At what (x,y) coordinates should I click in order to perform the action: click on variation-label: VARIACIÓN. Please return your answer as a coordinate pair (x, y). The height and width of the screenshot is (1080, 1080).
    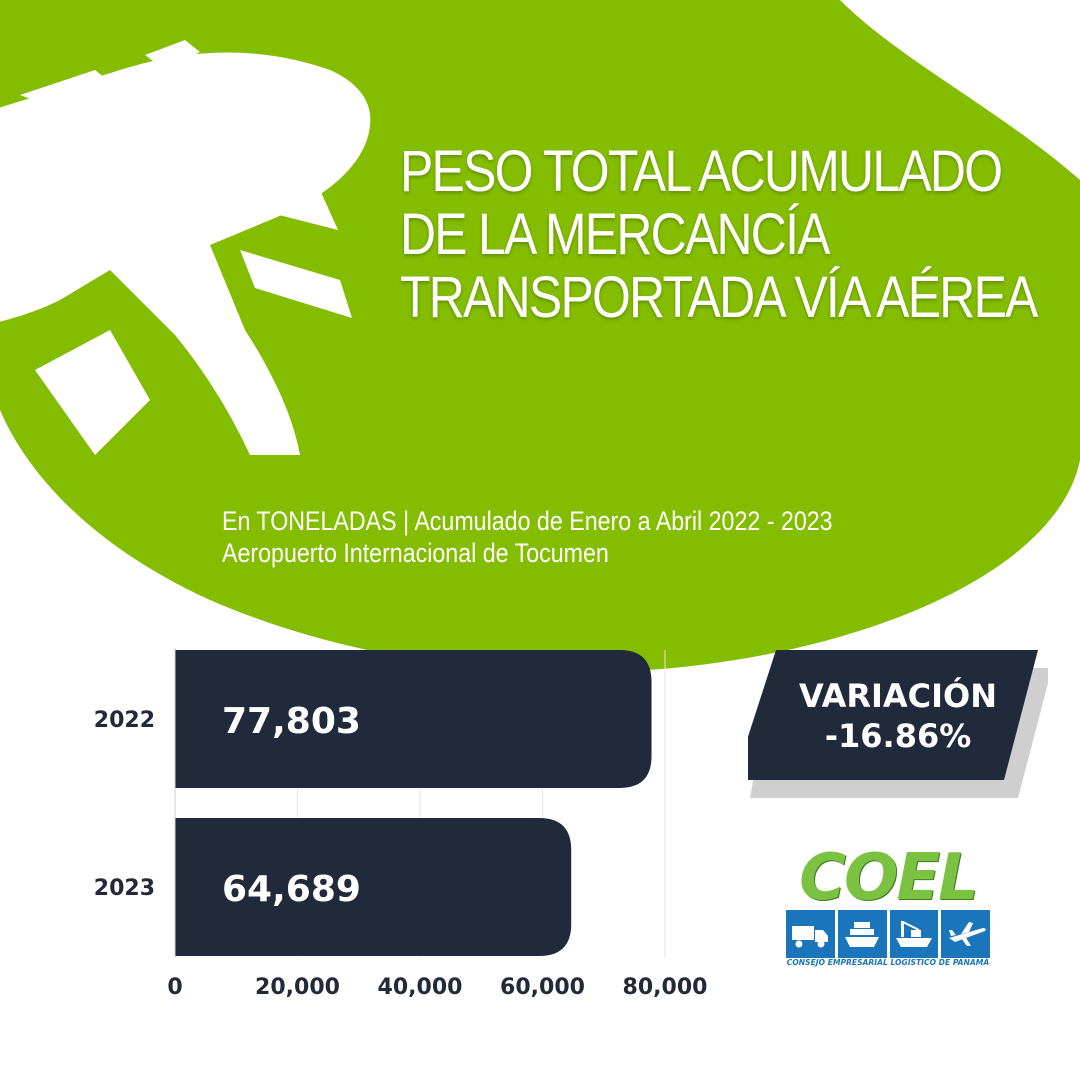
    Looking at the image, I should click on (898, 696).